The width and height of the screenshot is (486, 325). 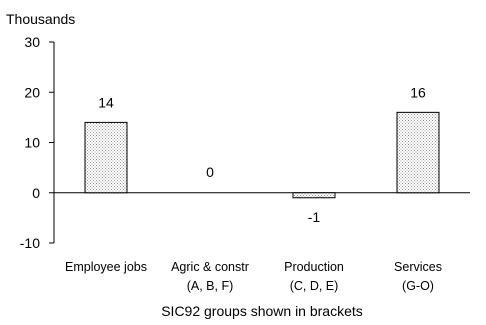 I want to click on data-label: -1, so click(x=314, y=217).